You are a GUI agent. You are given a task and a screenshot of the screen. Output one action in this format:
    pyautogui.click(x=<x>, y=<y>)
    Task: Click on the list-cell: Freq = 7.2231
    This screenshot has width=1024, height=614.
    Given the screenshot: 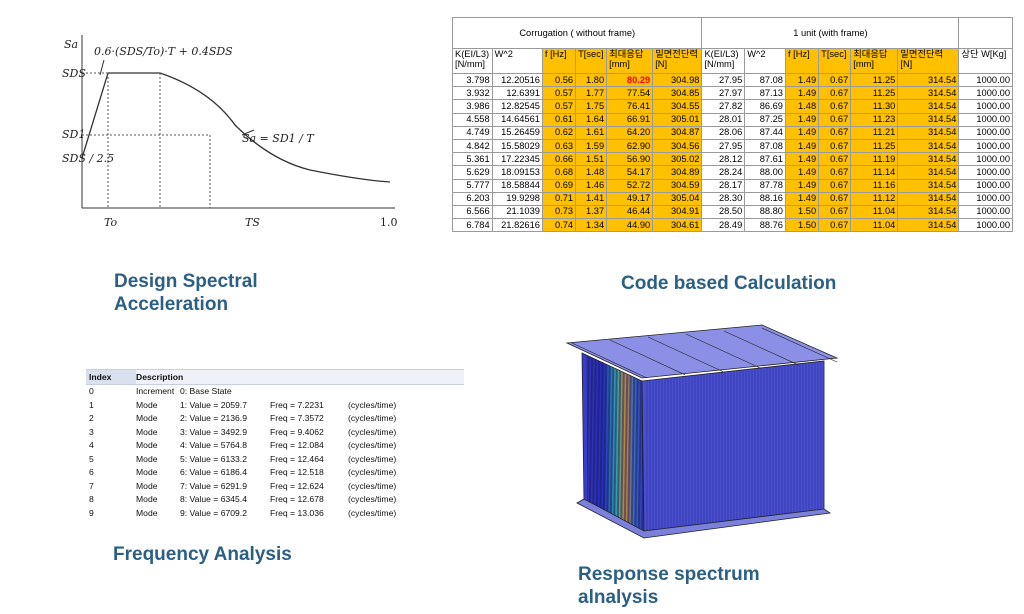 What is the action you would take?
    pyautogui.click(x=297, y=404)
    